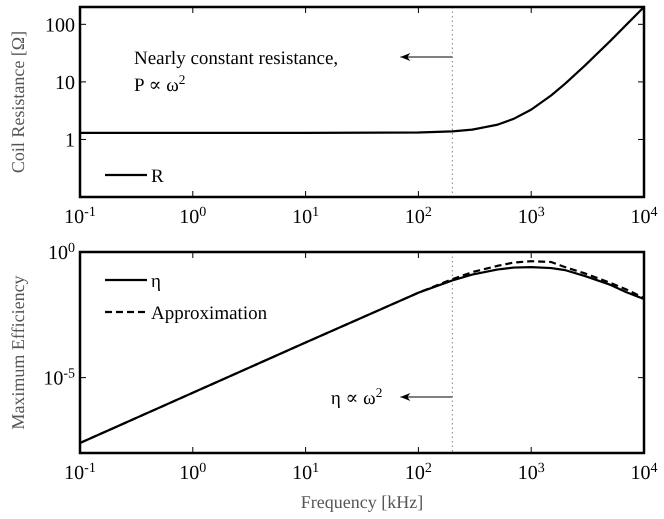 The image size is (664, 519). Describe the element at coordinates (209, 313) in the screenshot. I see `legend-label: Approximation` at that location.